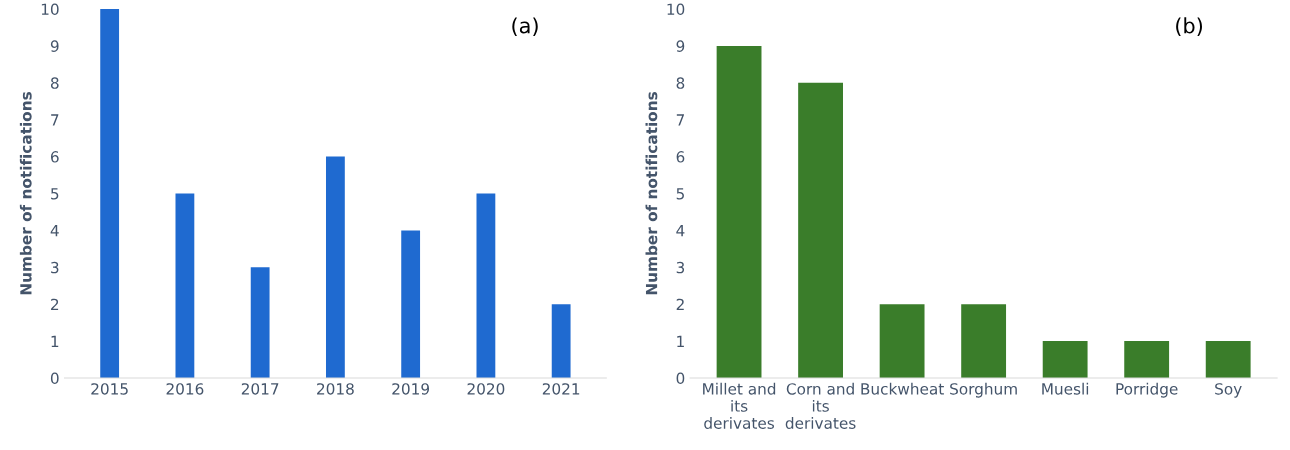 The height and width of the screenshot is (450, 1290). What do you see at coordinates (486, 389) in the screenshot?
I see `x-tick-label: 2020` at bounding box center [486, 389].